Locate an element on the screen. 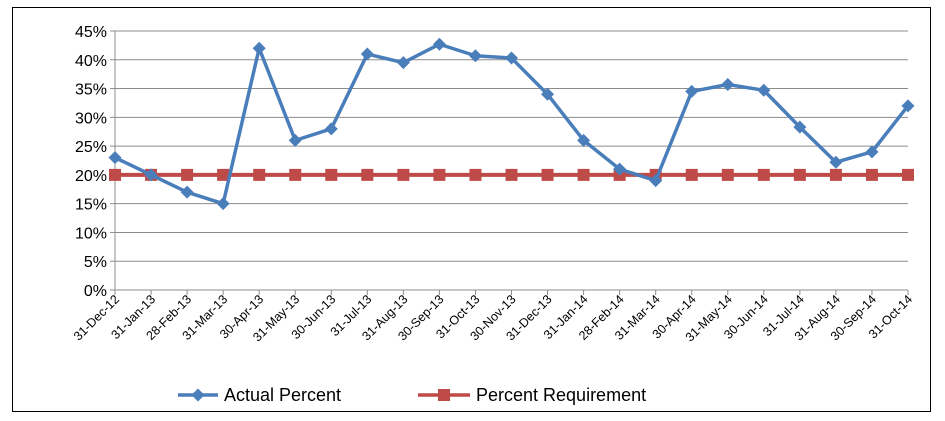 This screenshot has width=945, height=421. legend-label: Percent Requirement is located at coordinates (561, 395).